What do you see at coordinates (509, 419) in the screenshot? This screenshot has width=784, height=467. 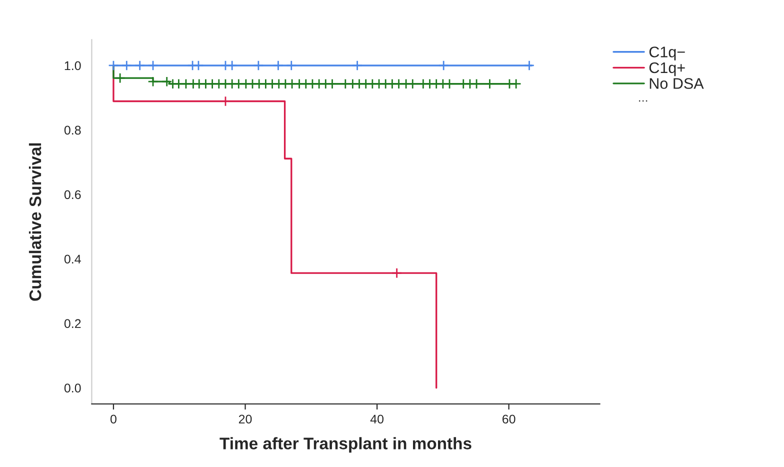 I see `x-tick-label: 60` at bounding box center [509, 419].